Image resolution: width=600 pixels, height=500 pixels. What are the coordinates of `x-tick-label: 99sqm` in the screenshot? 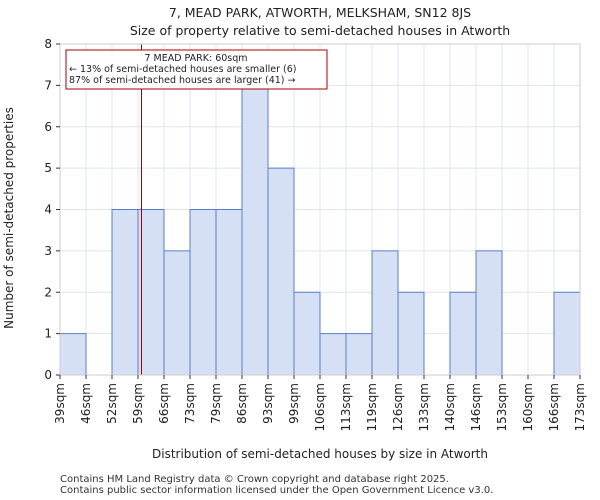 It's located at (294, 403).